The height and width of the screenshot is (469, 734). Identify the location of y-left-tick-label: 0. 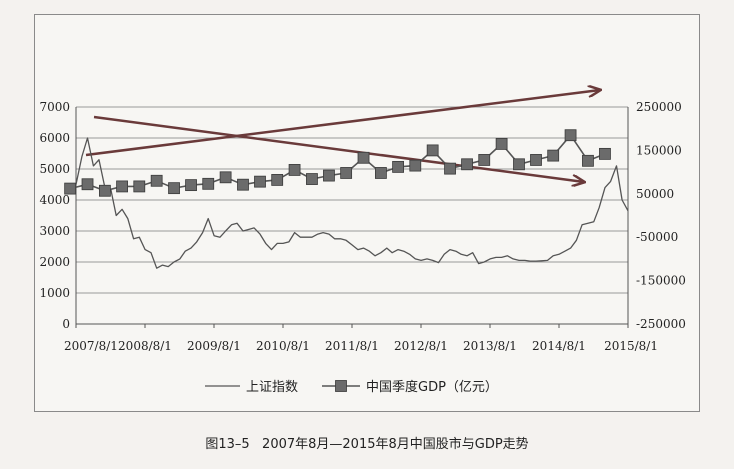
(66, 324).